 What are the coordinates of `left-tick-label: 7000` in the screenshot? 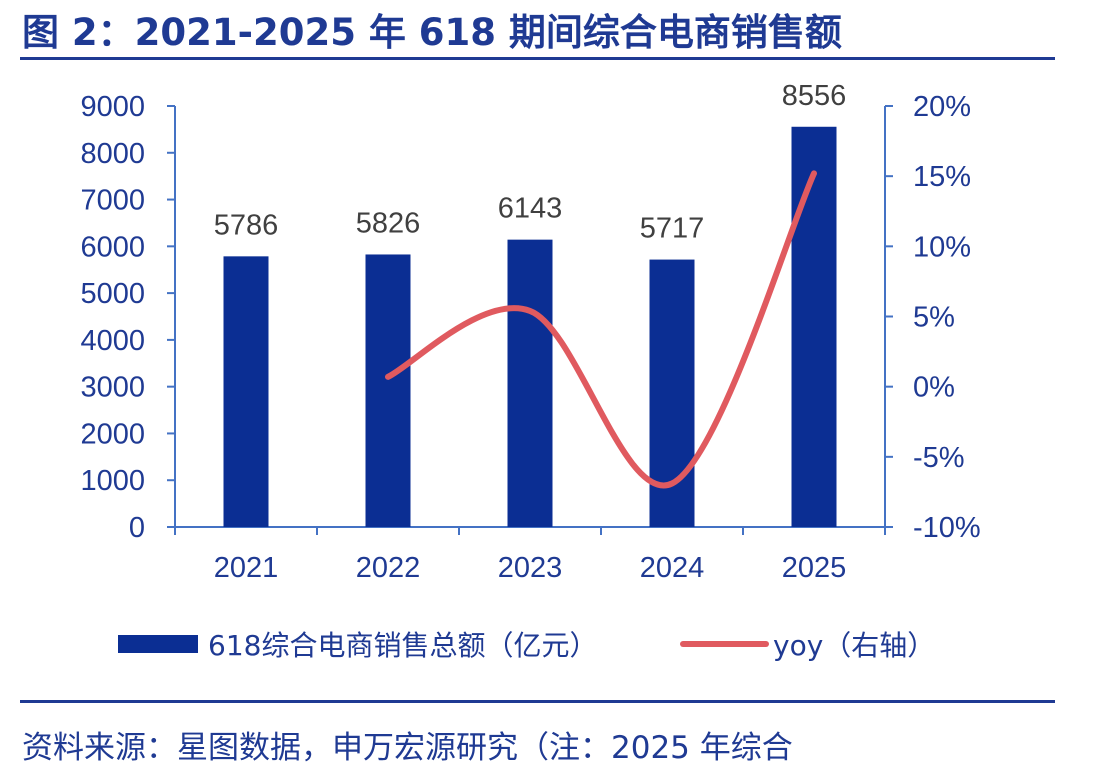 It's located at (112, 201).